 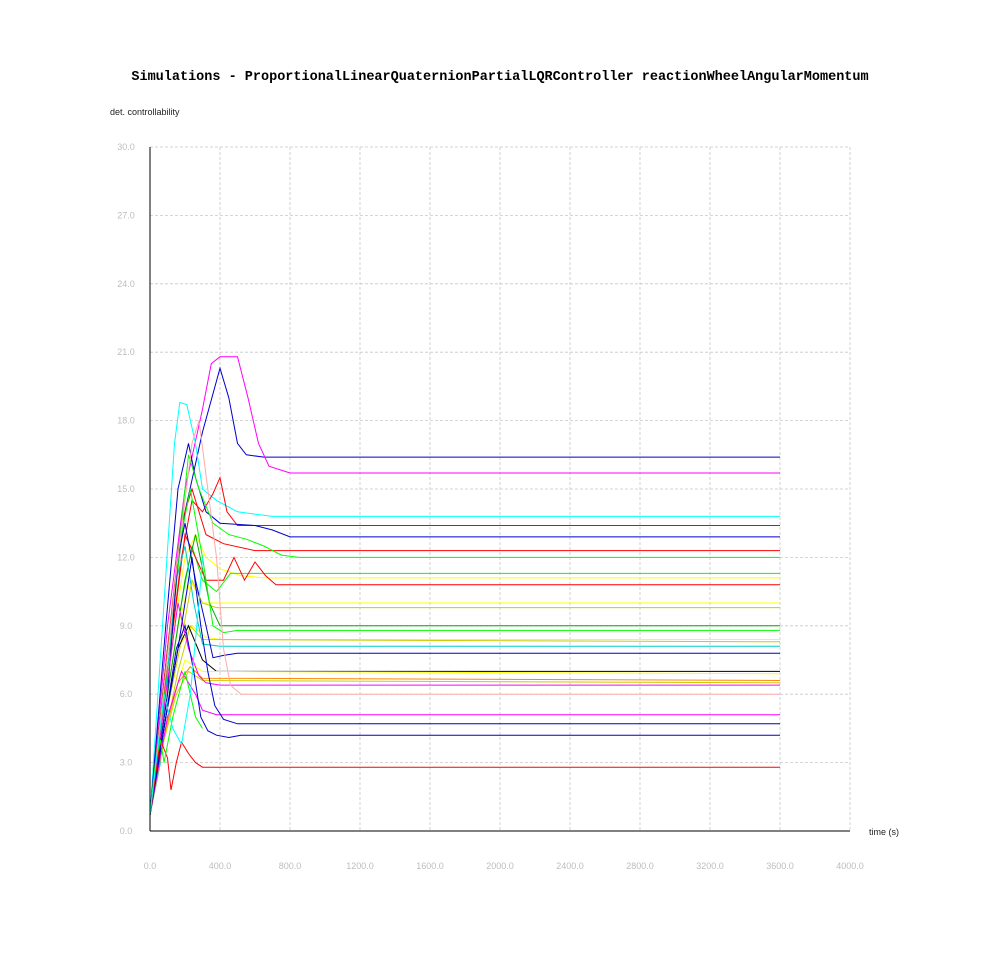 What do you see at coordinates (126, 215) in the screenshot?
I see `y-tick-label: 27.0` at bounding box center [126, 215].